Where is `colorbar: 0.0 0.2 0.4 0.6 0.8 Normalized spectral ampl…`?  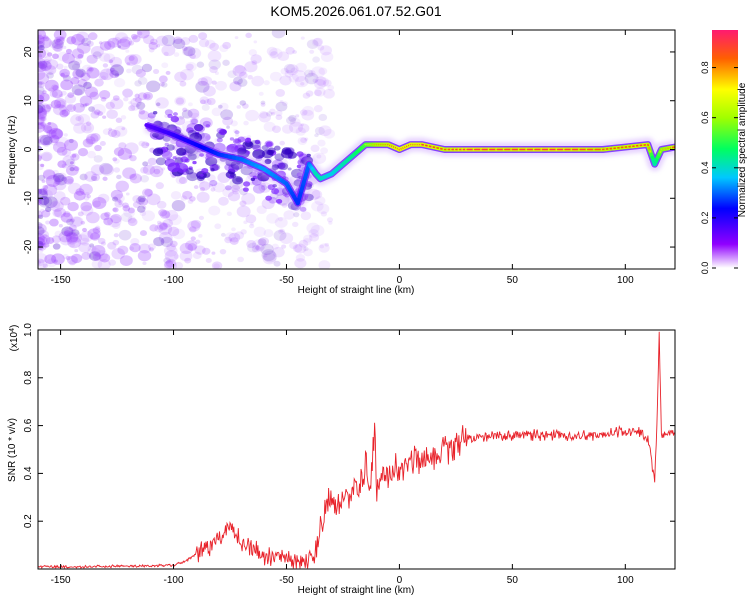 colorbar: 0.0 0.2 0.4 0.6 0.8 Normalized spectral ampl… is located at coordinates (724, 152).